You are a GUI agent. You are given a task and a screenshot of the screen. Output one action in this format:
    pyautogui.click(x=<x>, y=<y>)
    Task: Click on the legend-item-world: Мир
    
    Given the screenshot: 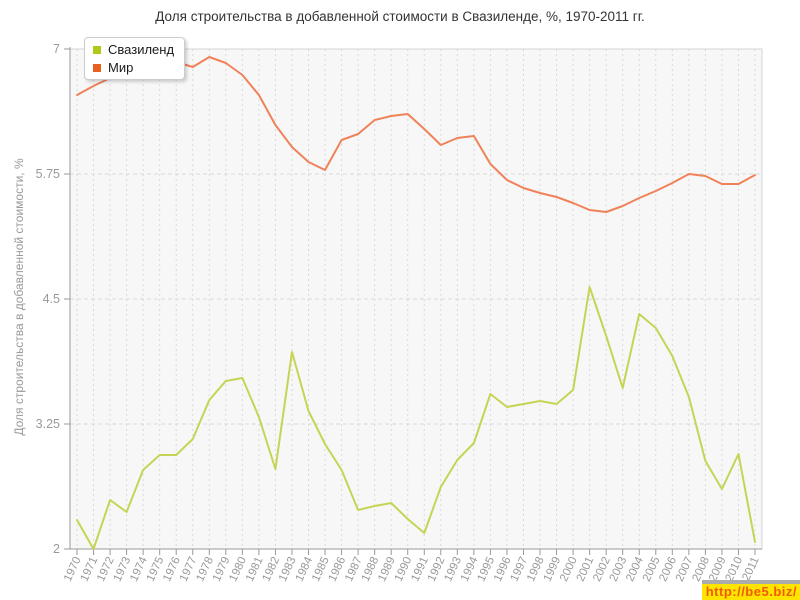 What is the action you would take?
    pyautogui.click(x=133, y=67)
    